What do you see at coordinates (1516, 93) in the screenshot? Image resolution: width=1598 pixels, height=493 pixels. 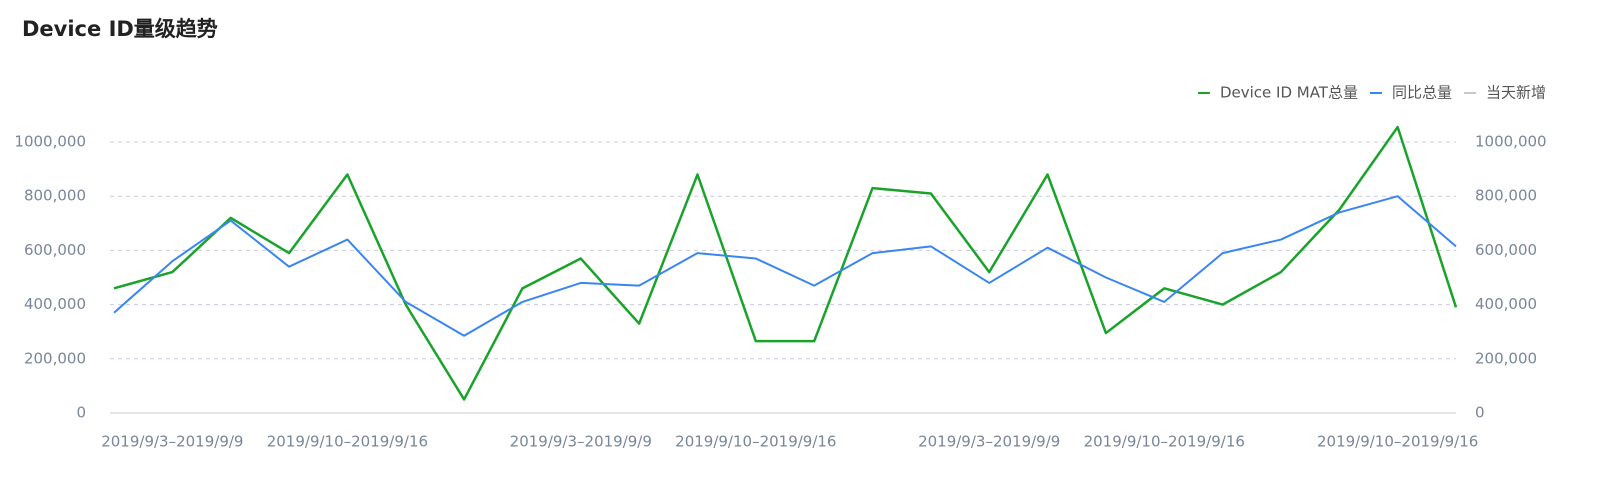 I see `legend-label: 当天新增` at bounding box center [1516, 93].